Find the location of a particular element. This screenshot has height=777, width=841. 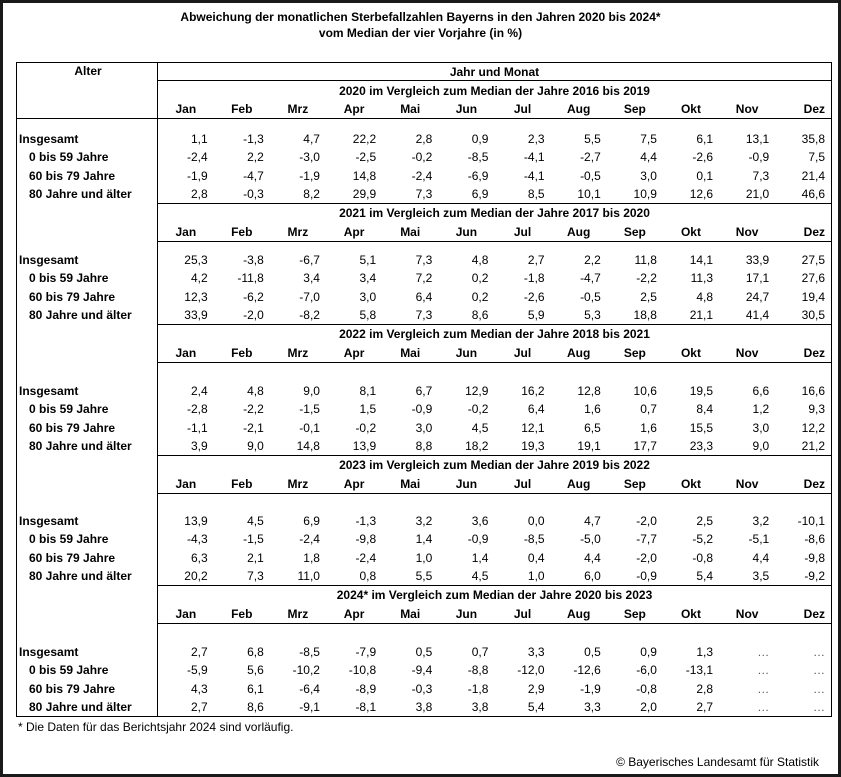

value-cell: -8,5 is located at coordinates (309, 651).